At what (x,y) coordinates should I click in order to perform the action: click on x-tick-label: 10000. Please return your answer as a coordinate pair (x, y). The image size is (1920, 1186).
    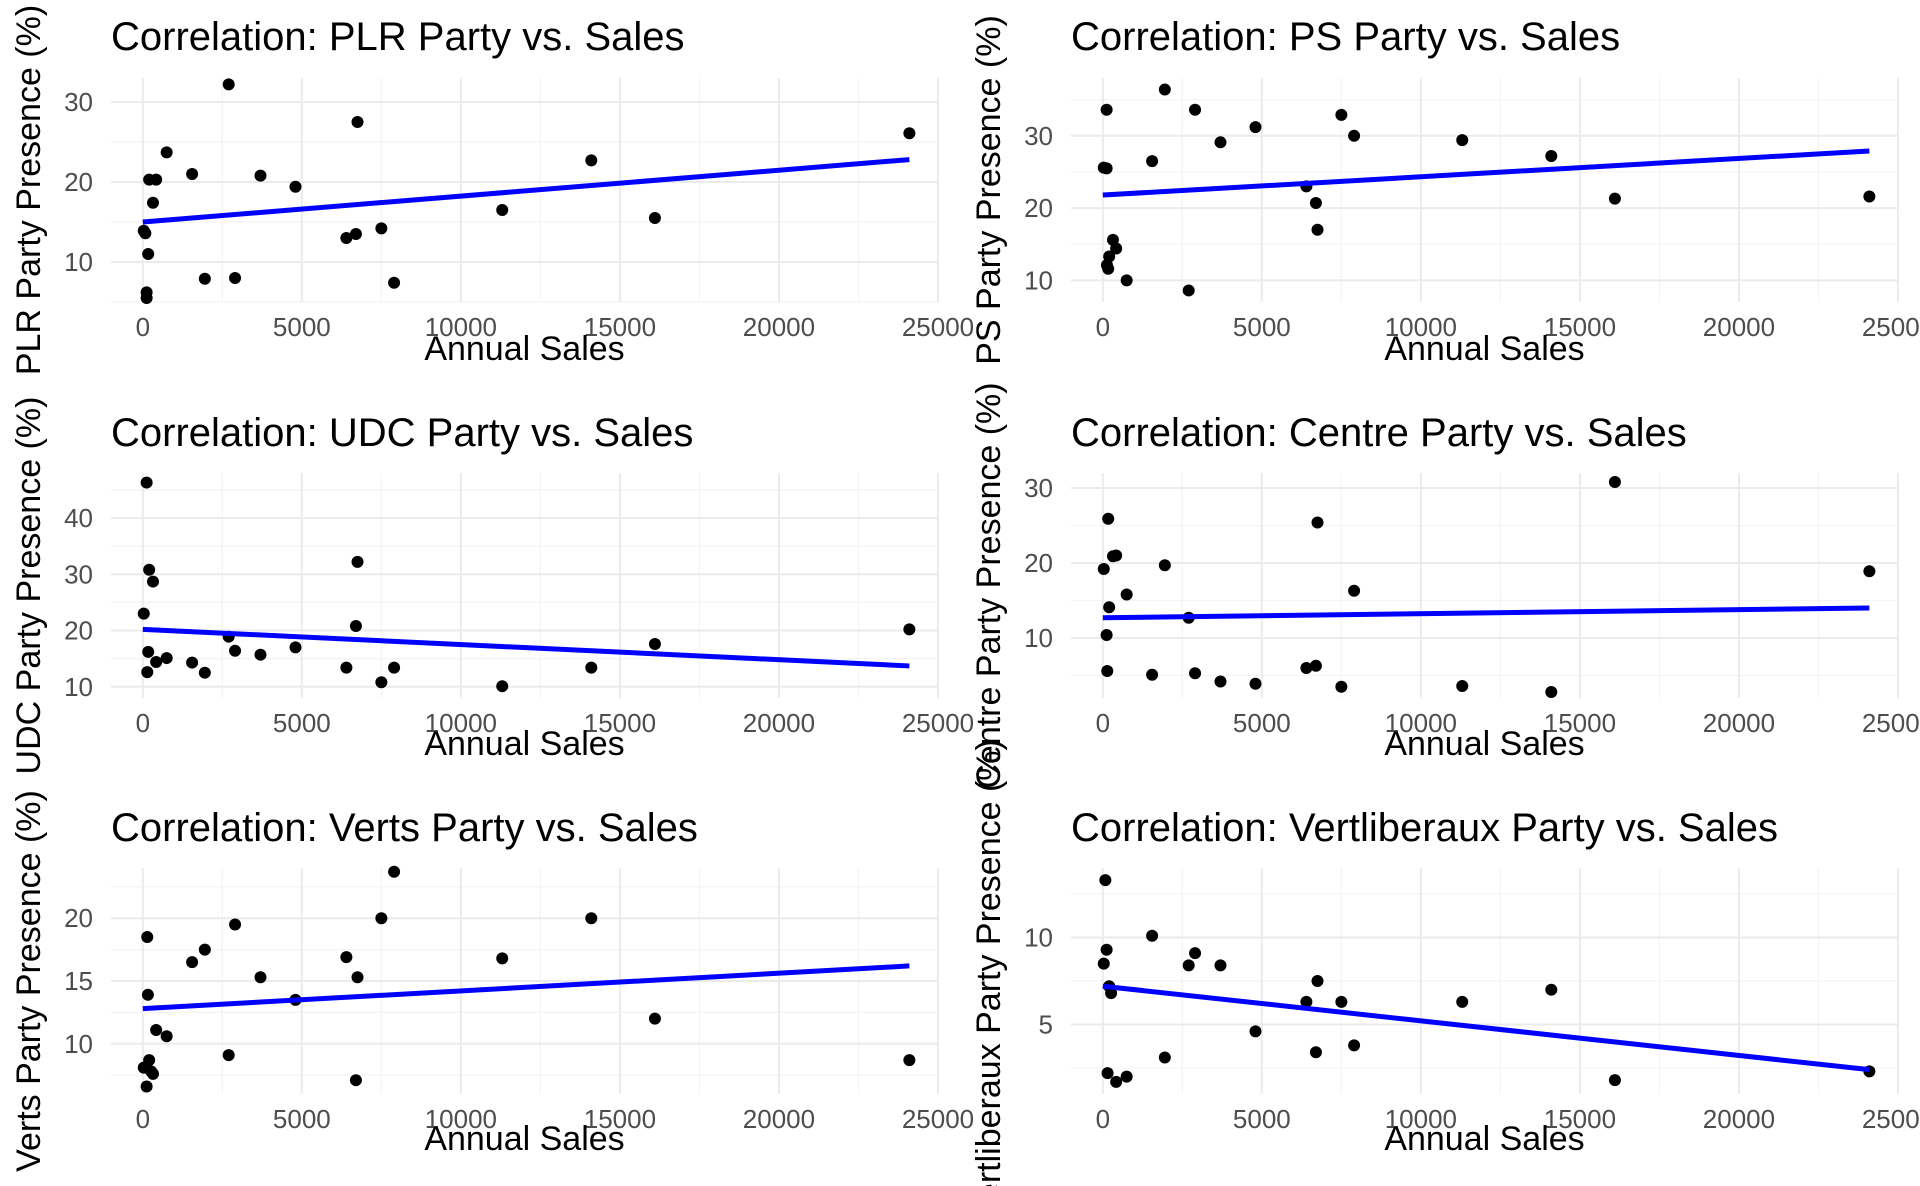
    Looking at the image, I should click on (1421, 723).